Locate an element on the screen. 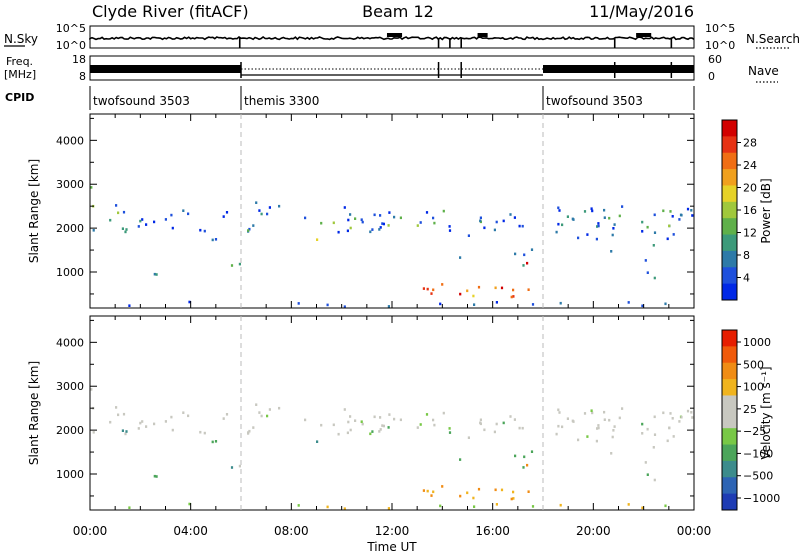  colorbar-tick-6: 28 is located at coordinates (750, 143).